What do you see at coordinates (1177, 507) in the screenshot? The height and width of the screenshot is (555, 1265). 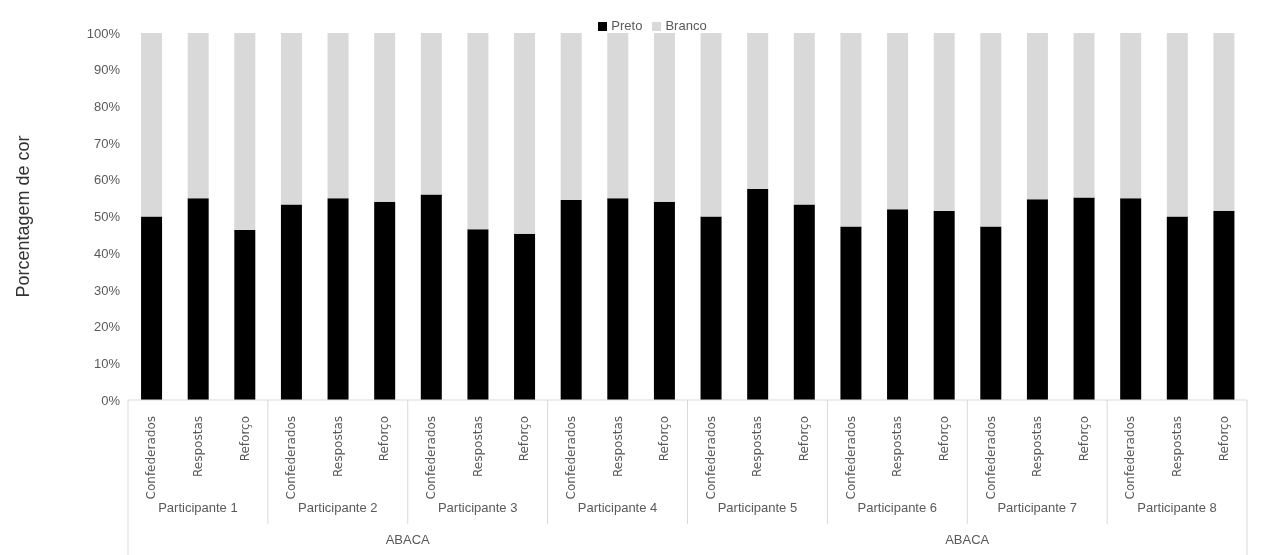 I see `text: Participante 8` at bounding box center [1177, 507].